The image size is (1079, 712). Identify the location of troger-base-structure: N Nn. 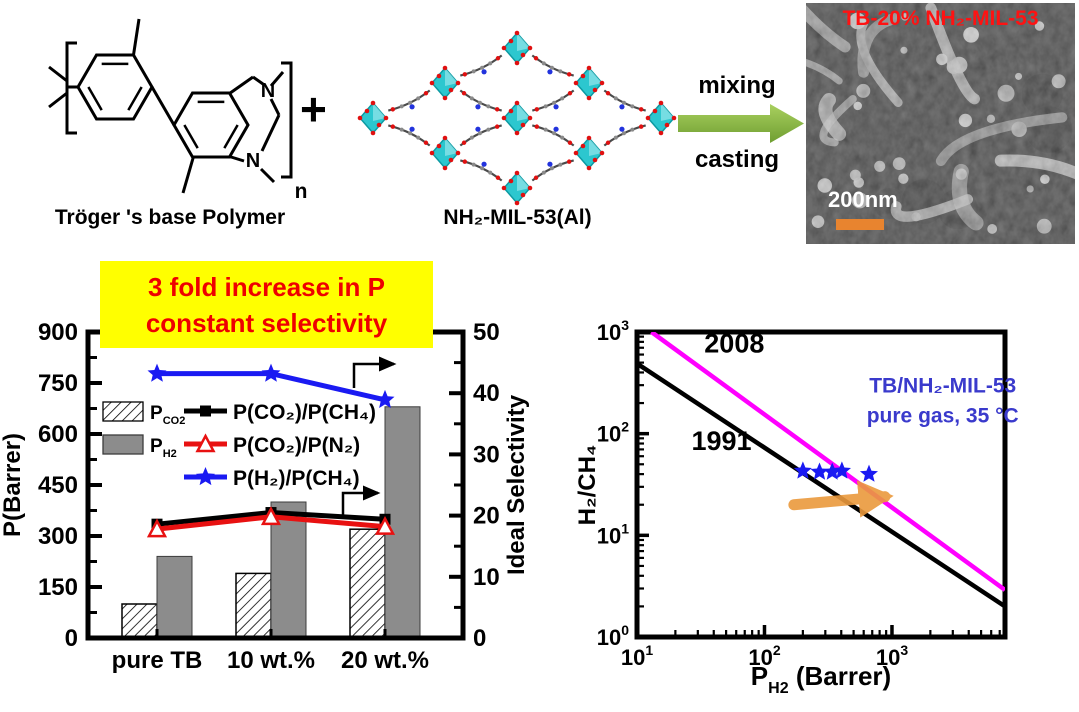
(178, 110).